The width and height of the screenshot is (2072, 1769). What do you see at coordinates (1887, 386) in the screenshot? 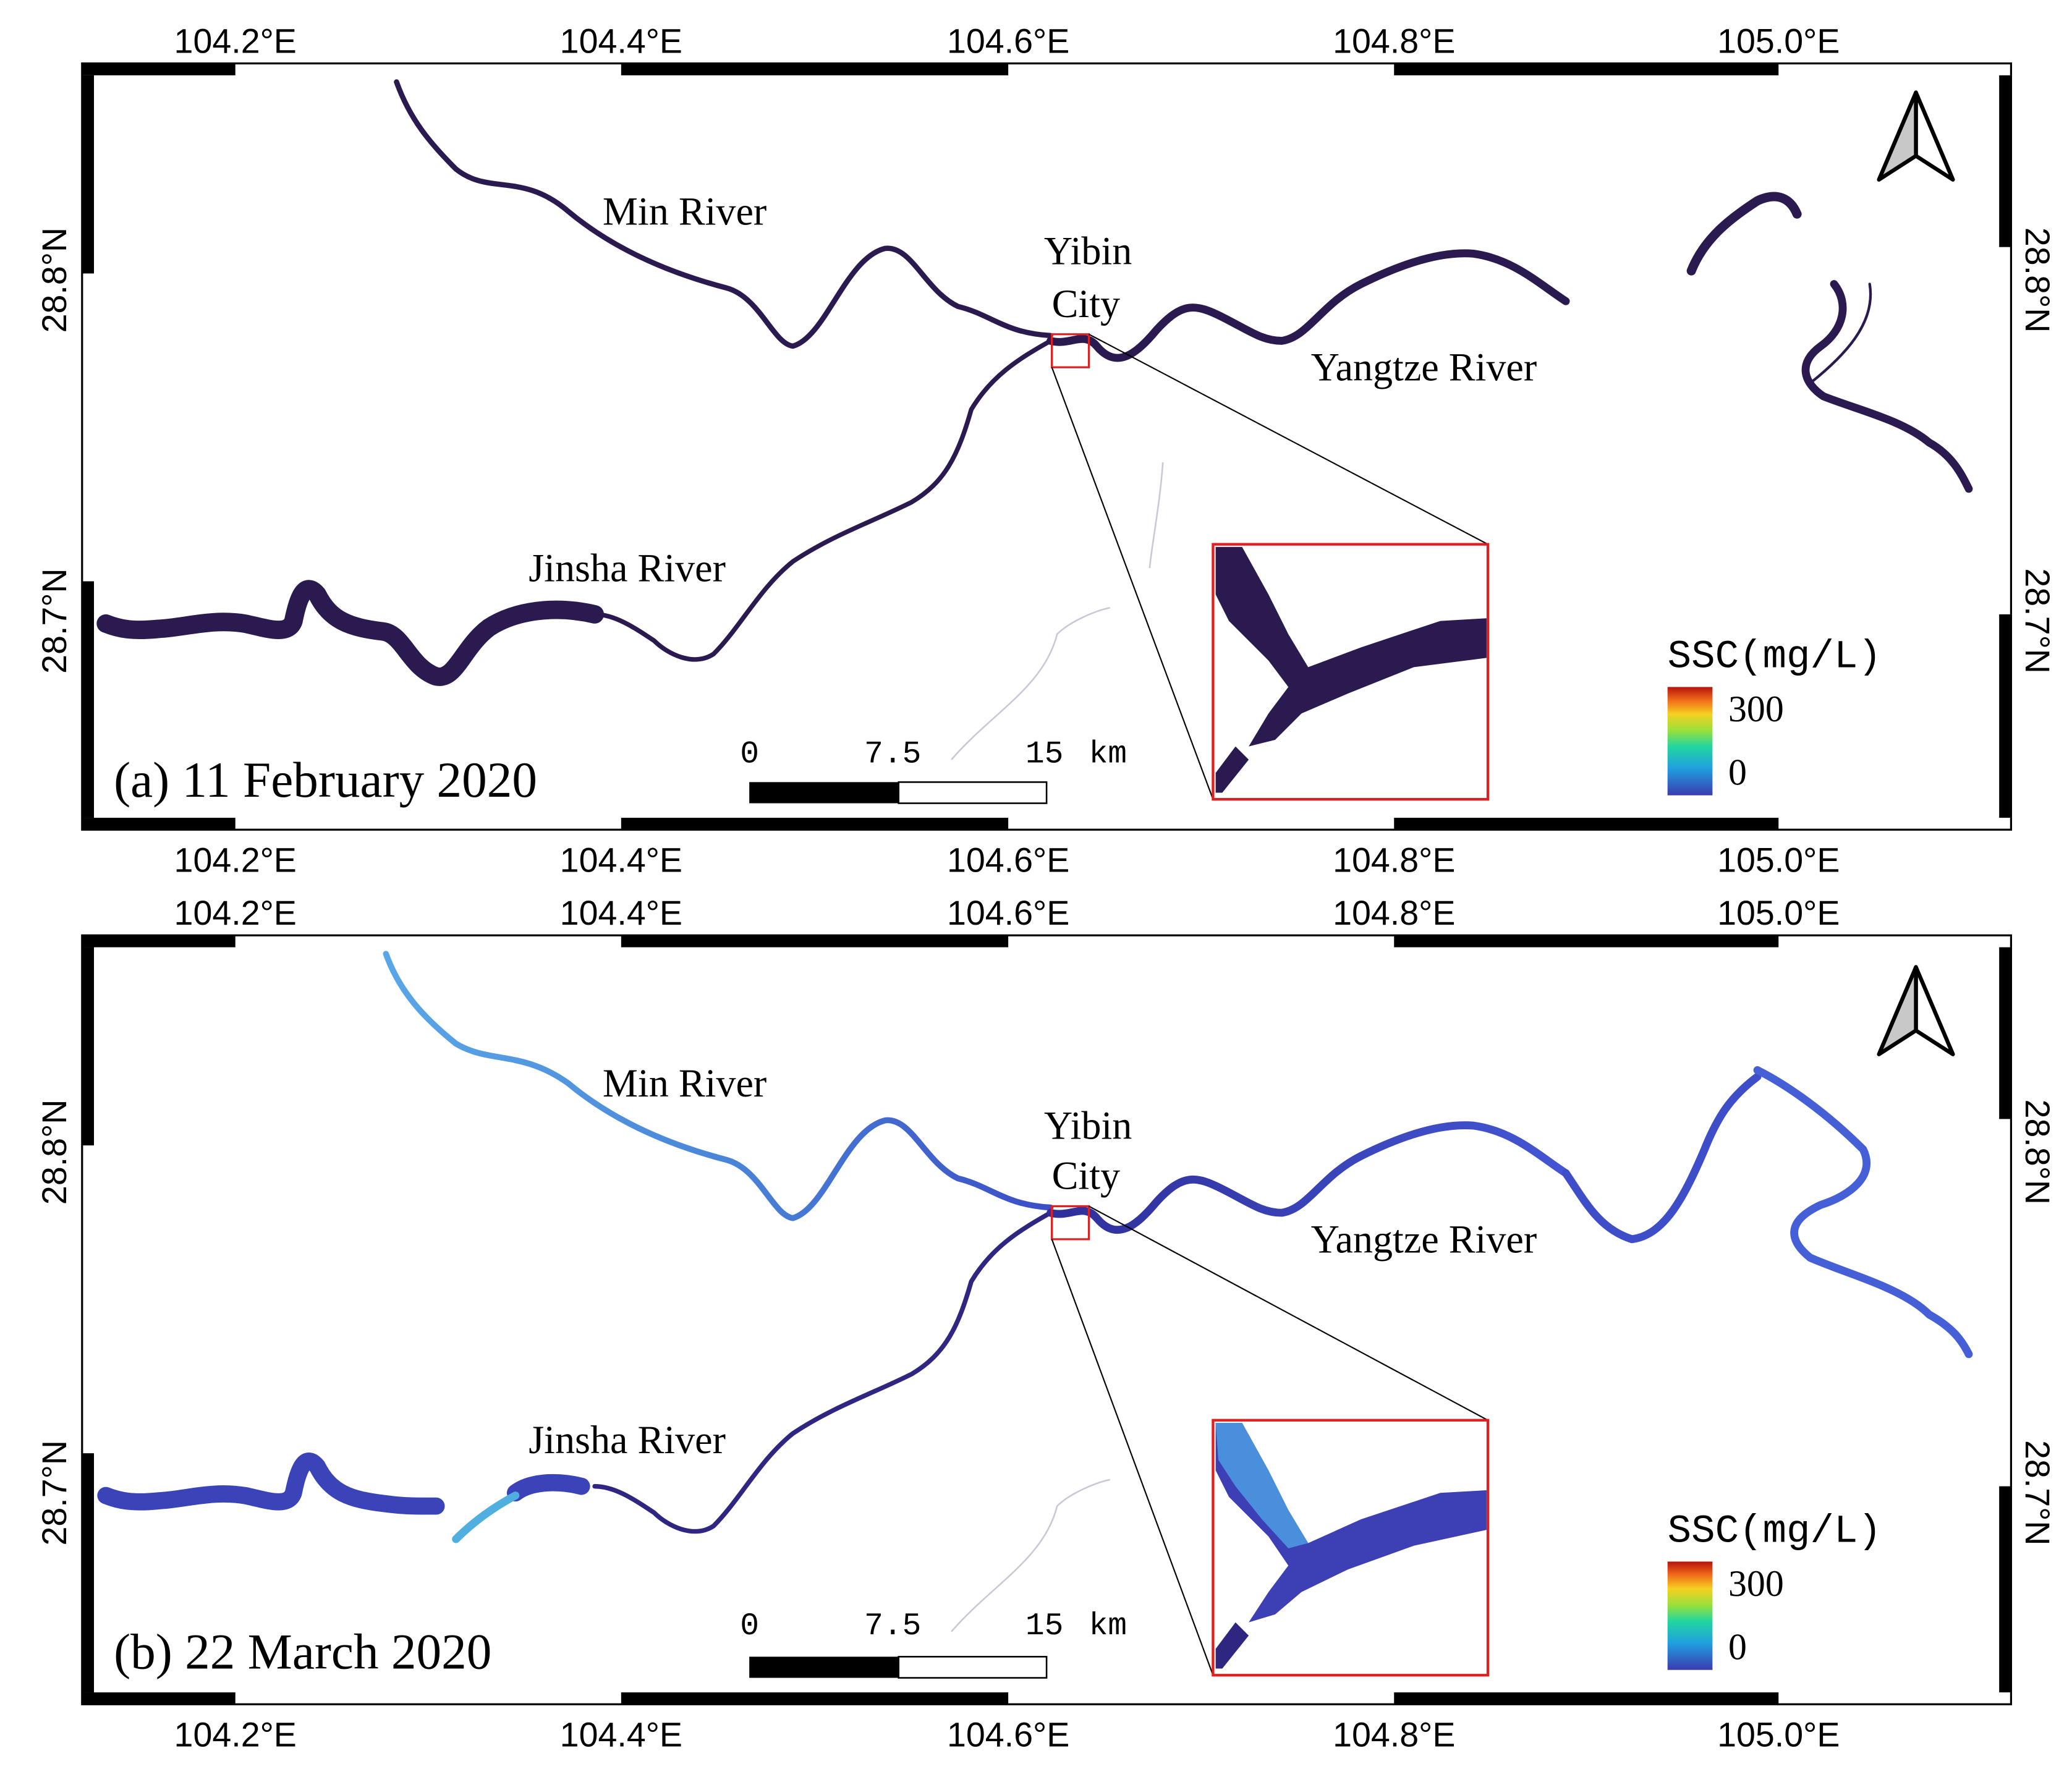
I see `yangtze-river-east-lower` at bounding box center [1887, 386].